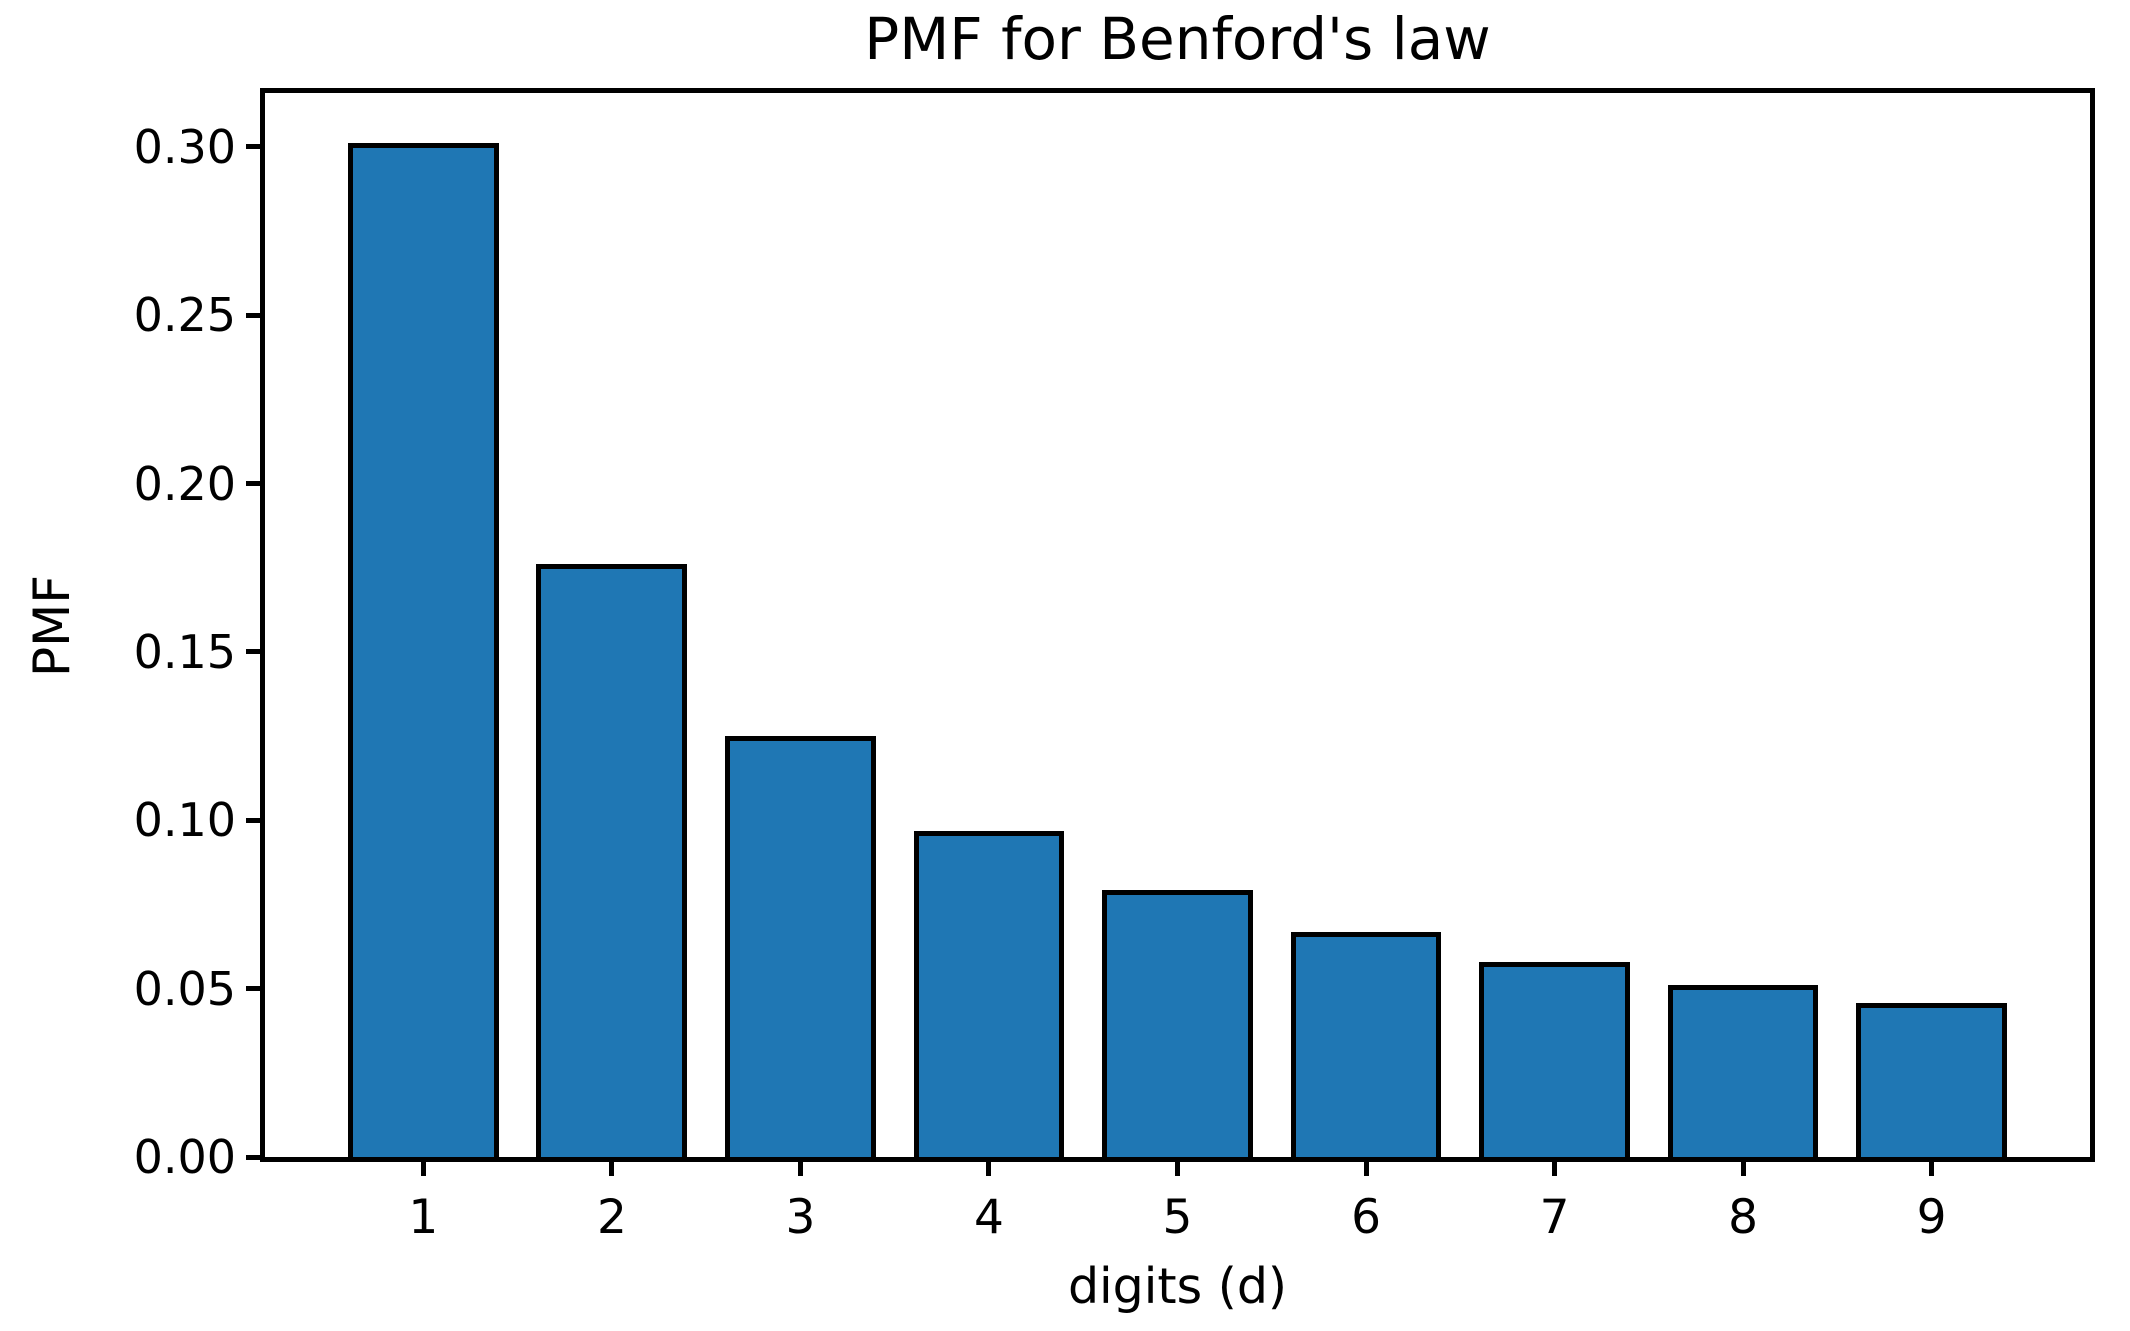 This screenshot has width=2130, height=1331. Describe the element at coordinates (184, 651) in the screenshot. I see `y-tick-label-0.15: 0.15` at that location.